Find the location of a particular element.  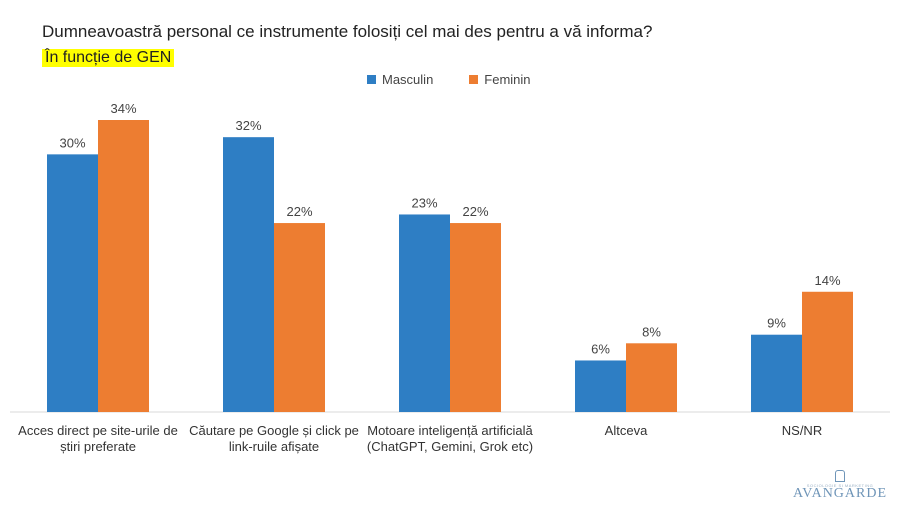

category-label-0-0: Acces direct pe site-urile de is located at coordinates (98, 430).